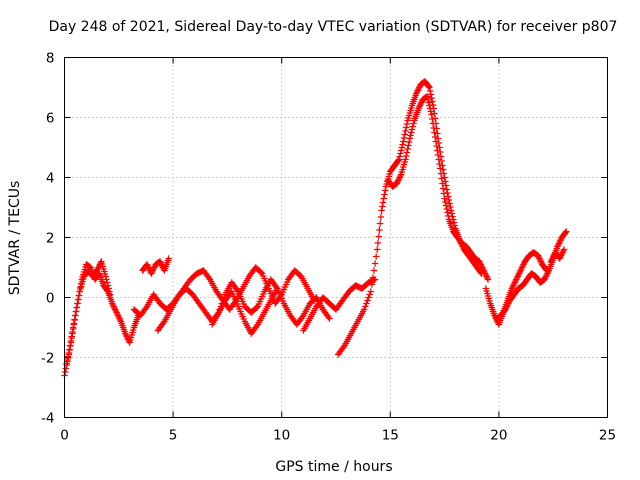 The height and width of the screenshot is (480, 640). Describe the element at coordinates (338, 436) in the screenshot. I see `x-tick-labels: 0 5 10 15 20 25` at that location.